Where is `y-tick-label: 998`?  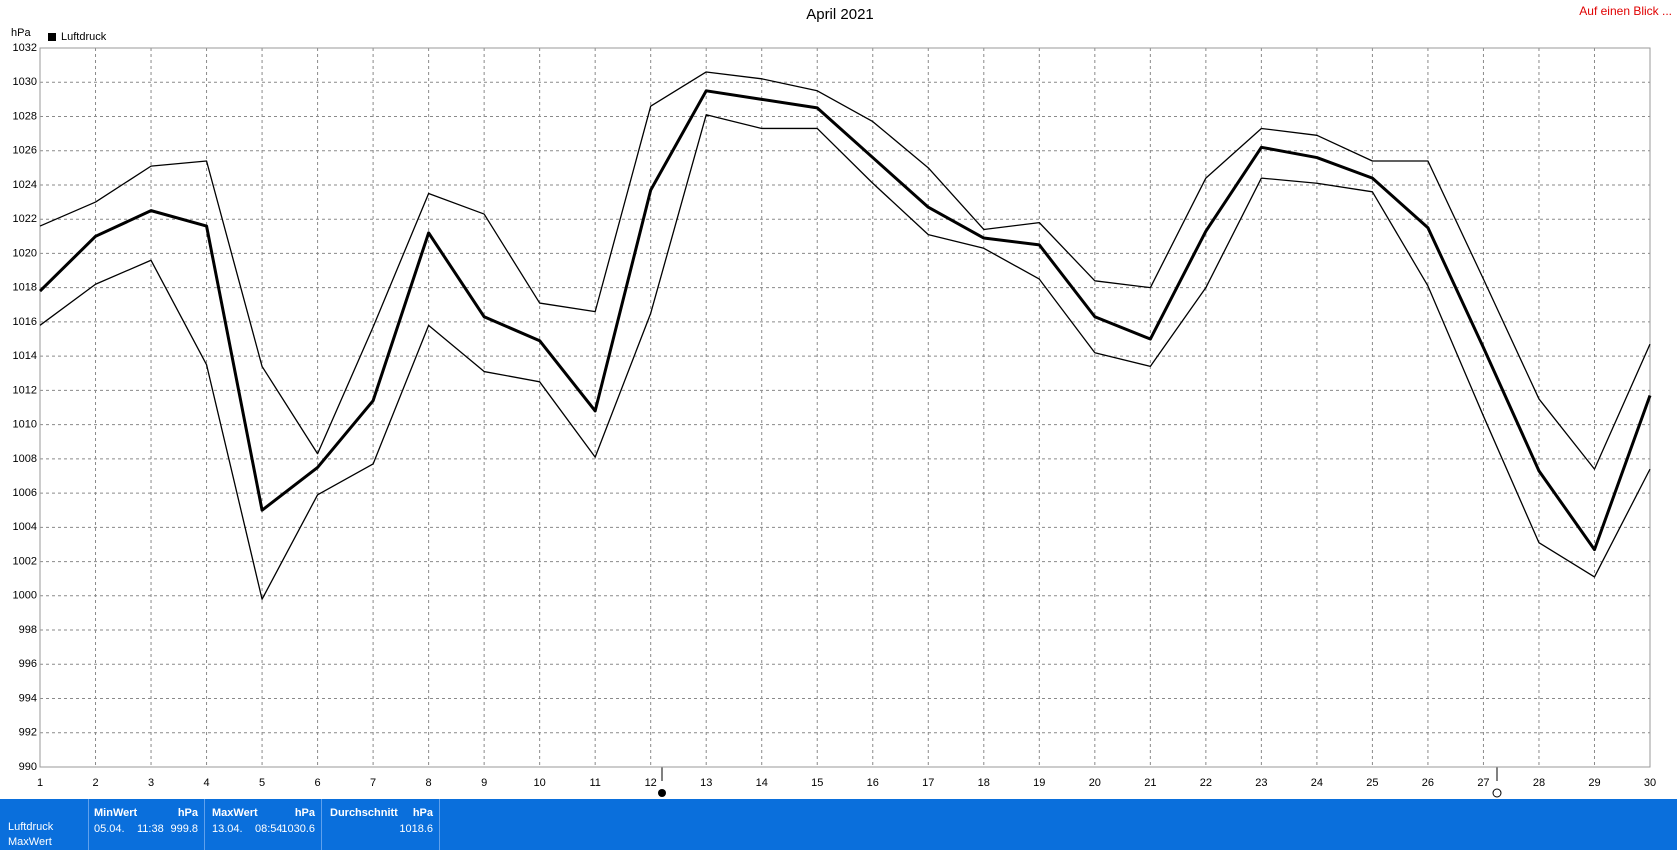
y-tick-label: 998 is located at coordinates (28, 630).